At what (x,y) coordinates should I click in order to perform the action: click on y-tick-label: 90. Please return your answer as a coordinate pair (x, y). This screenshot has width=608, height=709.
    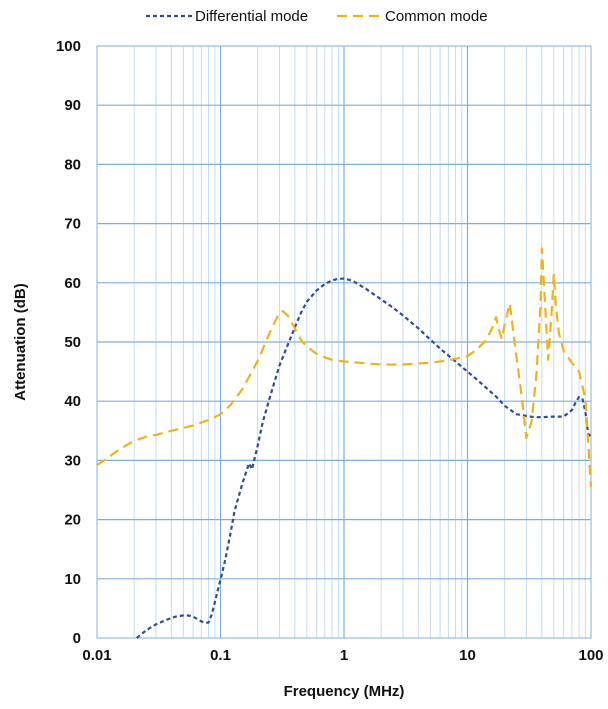
    Looking at the image, I should click on (72, 105).